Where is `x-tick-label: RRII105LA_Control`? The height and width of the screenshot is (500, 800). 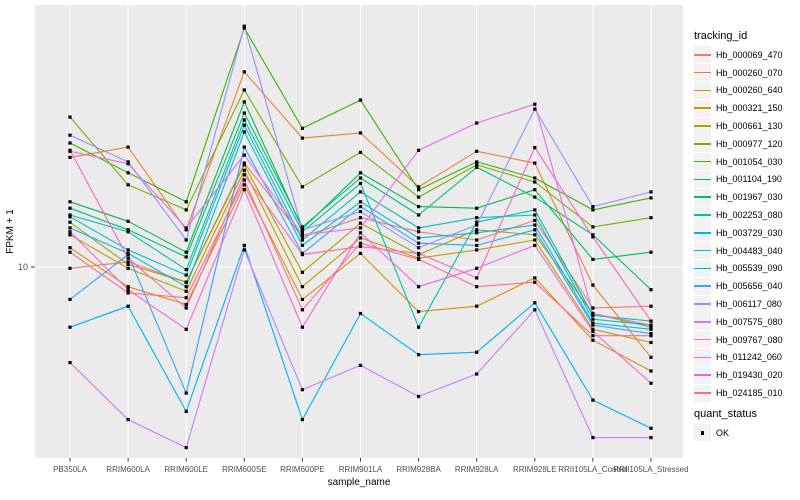
x-tick-label: RRII105LA_Control is located at coordinates (593, 469).